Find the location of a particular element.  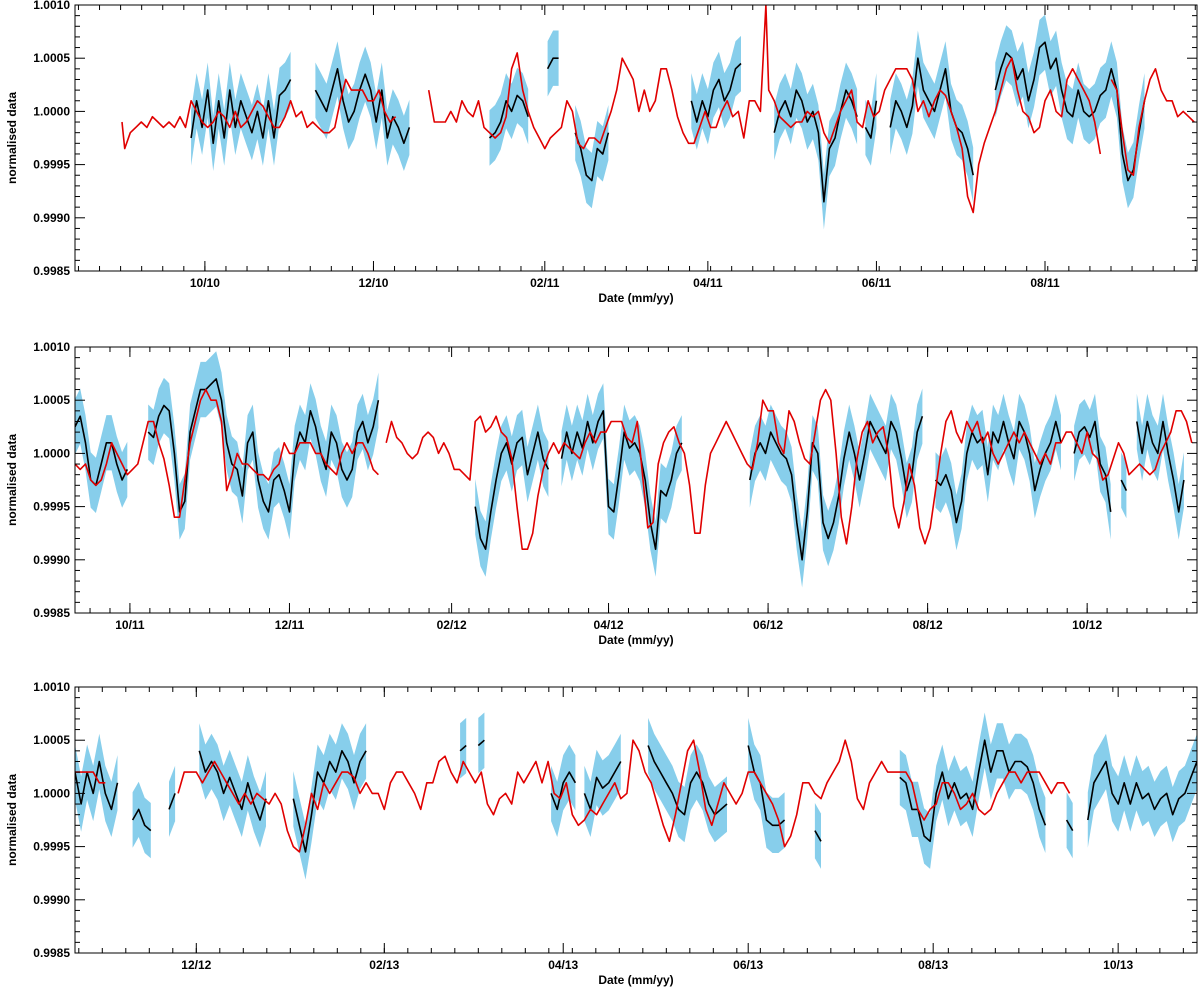

x-tick-label: 10/12 is located at coordinates (1087, 625).